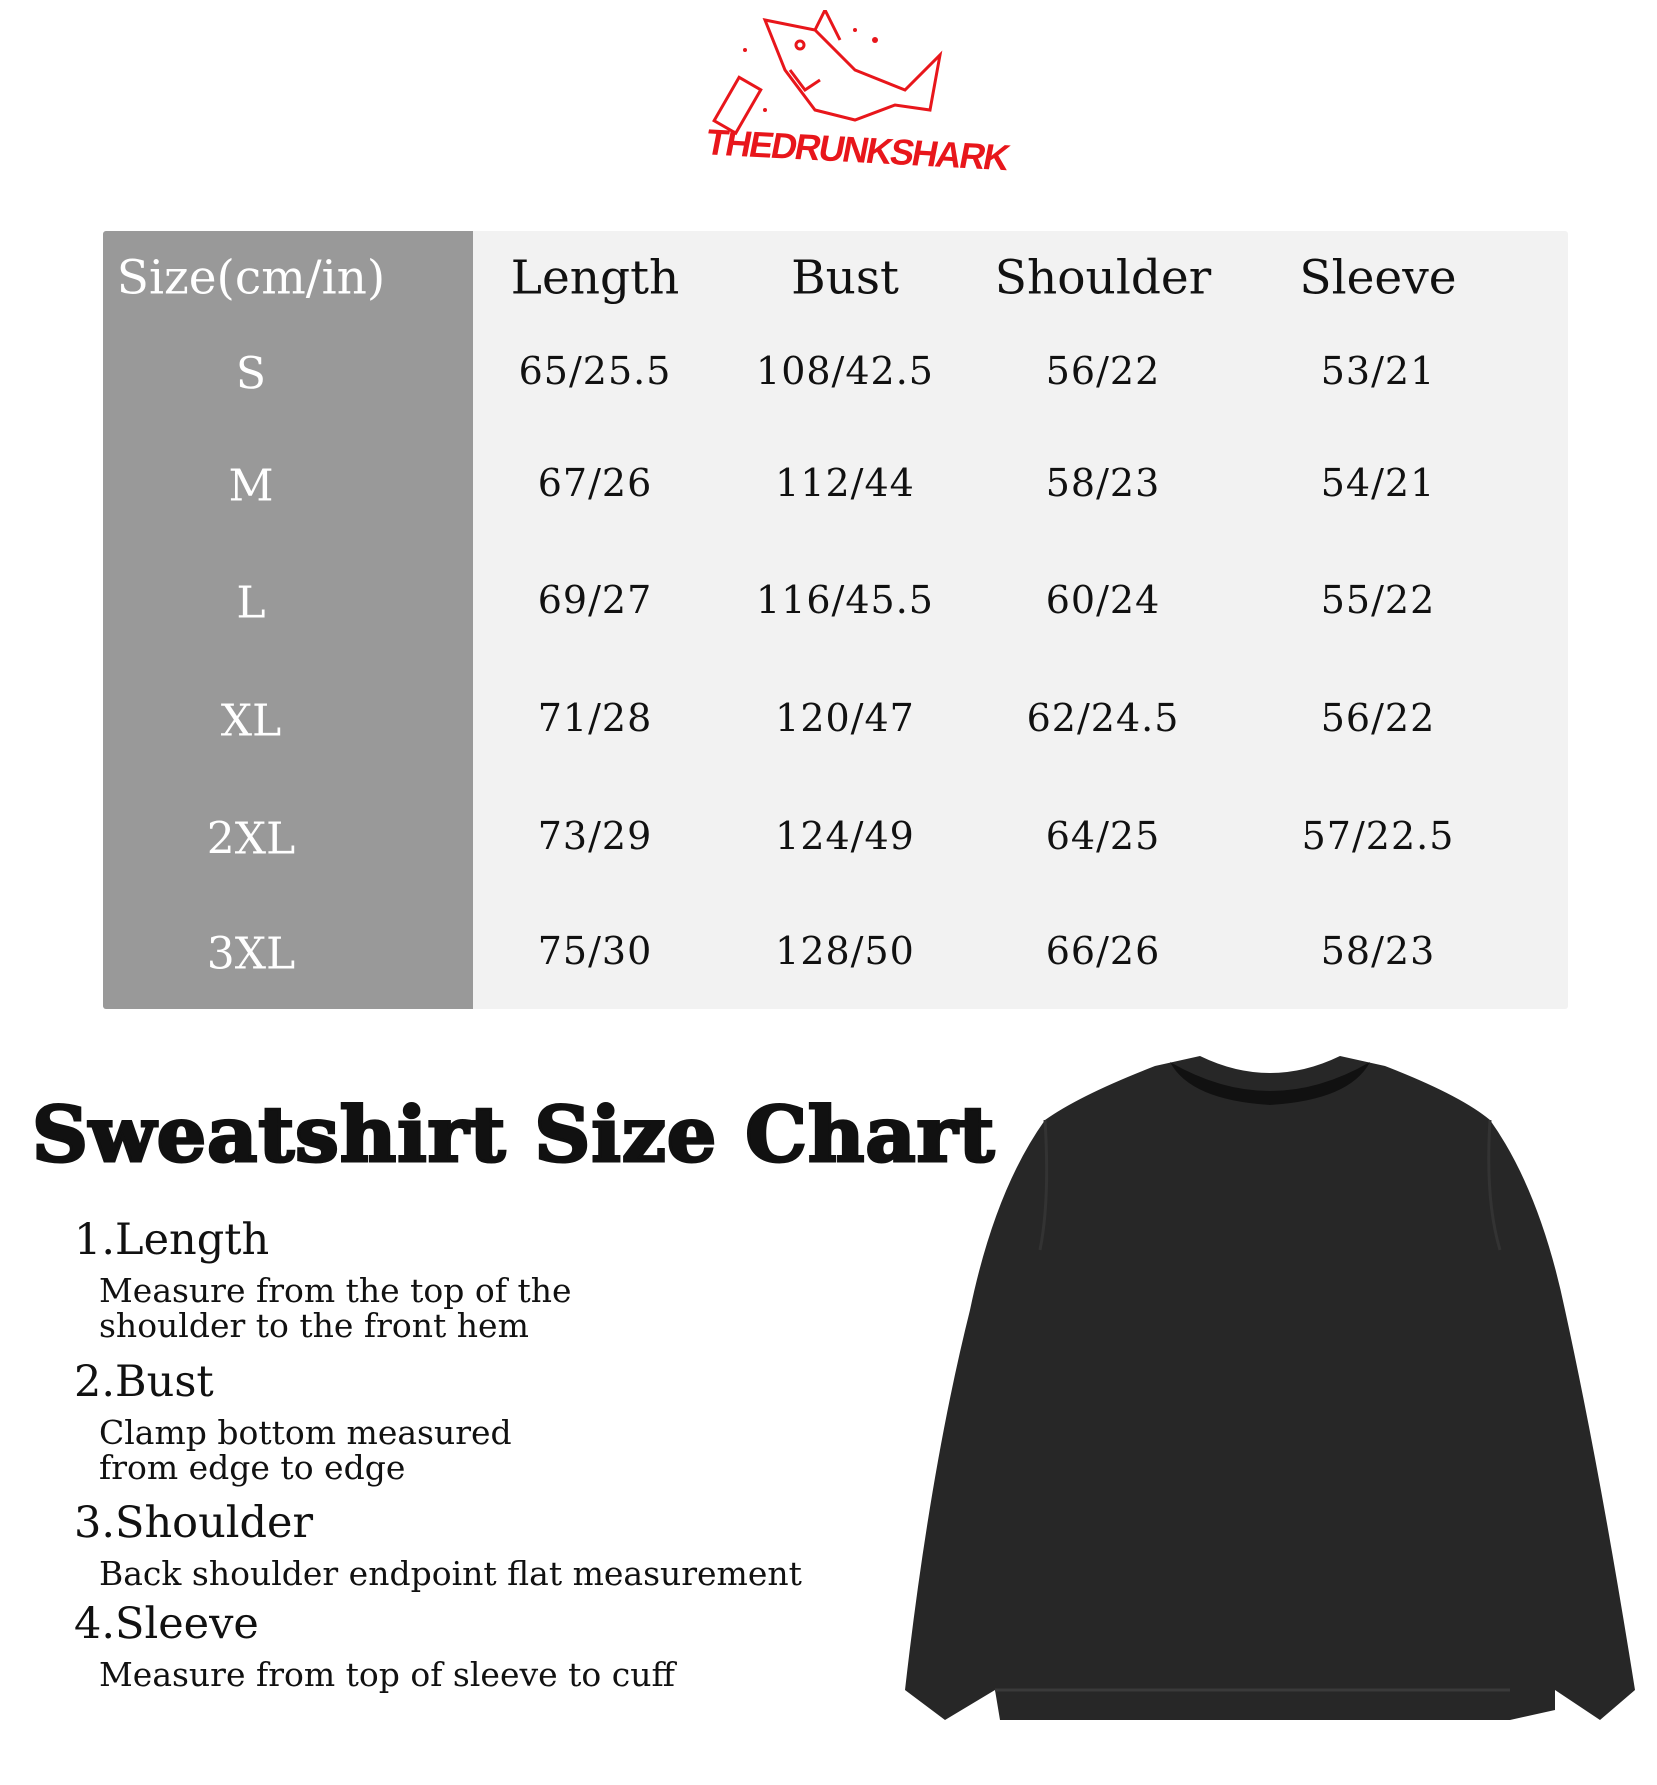 Image resolution: width=1657 pixels, height=1785 pixels. Describe the element at coordinates (1378, 836) in the screenshot. I see `table-cell: 57/22.5` at that location.